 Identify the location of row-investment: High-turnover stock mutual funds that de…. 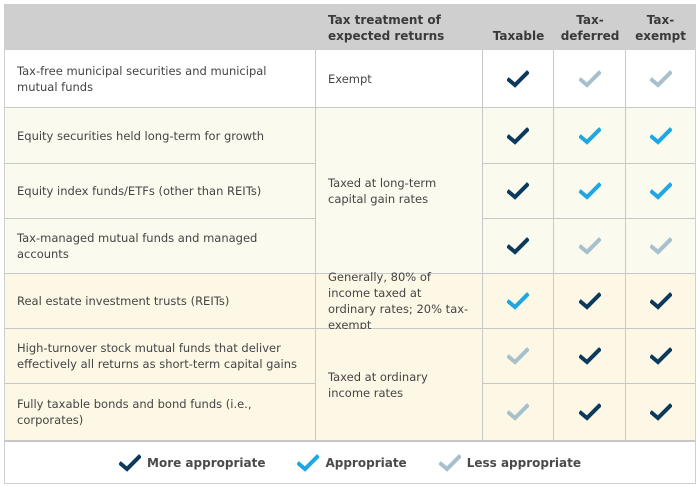
(160, 356).